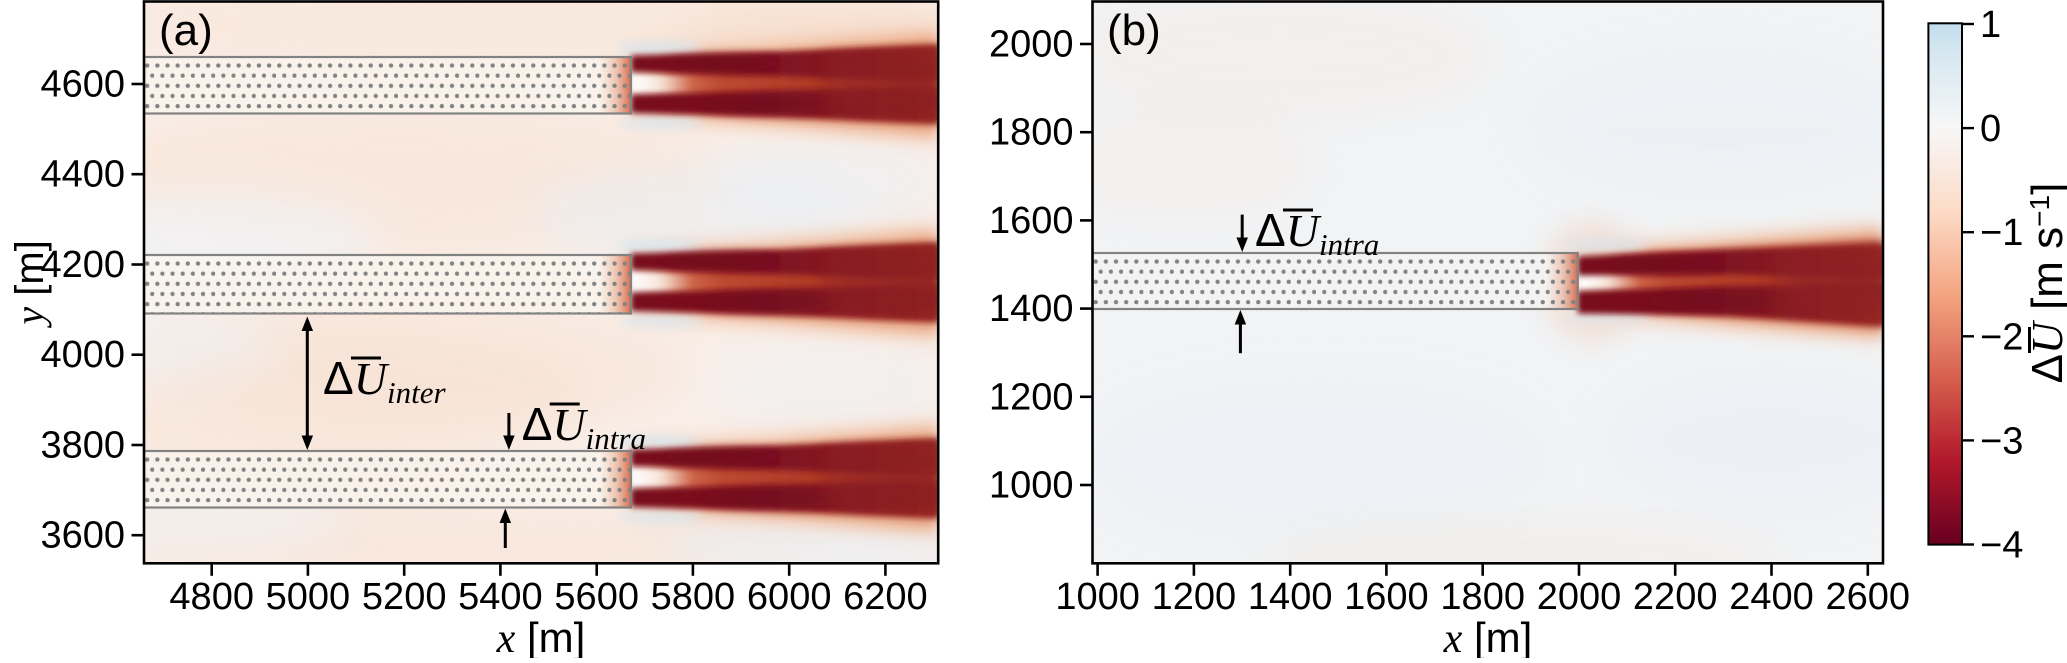 The image size is (2067, 663). Describe the element at coordinates (596, 597) in the screenshot. I see `svg-text: 5600` at that location.